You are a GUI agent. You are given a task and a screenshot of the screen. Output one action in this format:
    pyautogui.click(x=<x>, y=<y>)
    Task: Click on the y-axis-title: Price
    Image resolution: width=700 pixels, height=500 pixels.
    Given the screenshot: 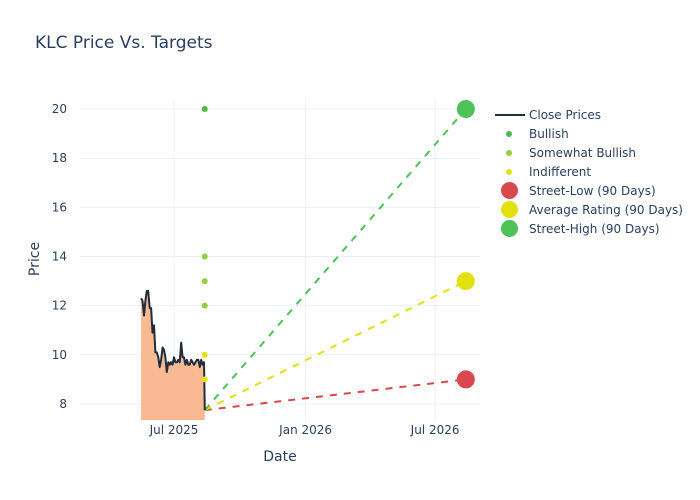 What is the action you would take?
    pyautogui.click(x=35, y=259)
    